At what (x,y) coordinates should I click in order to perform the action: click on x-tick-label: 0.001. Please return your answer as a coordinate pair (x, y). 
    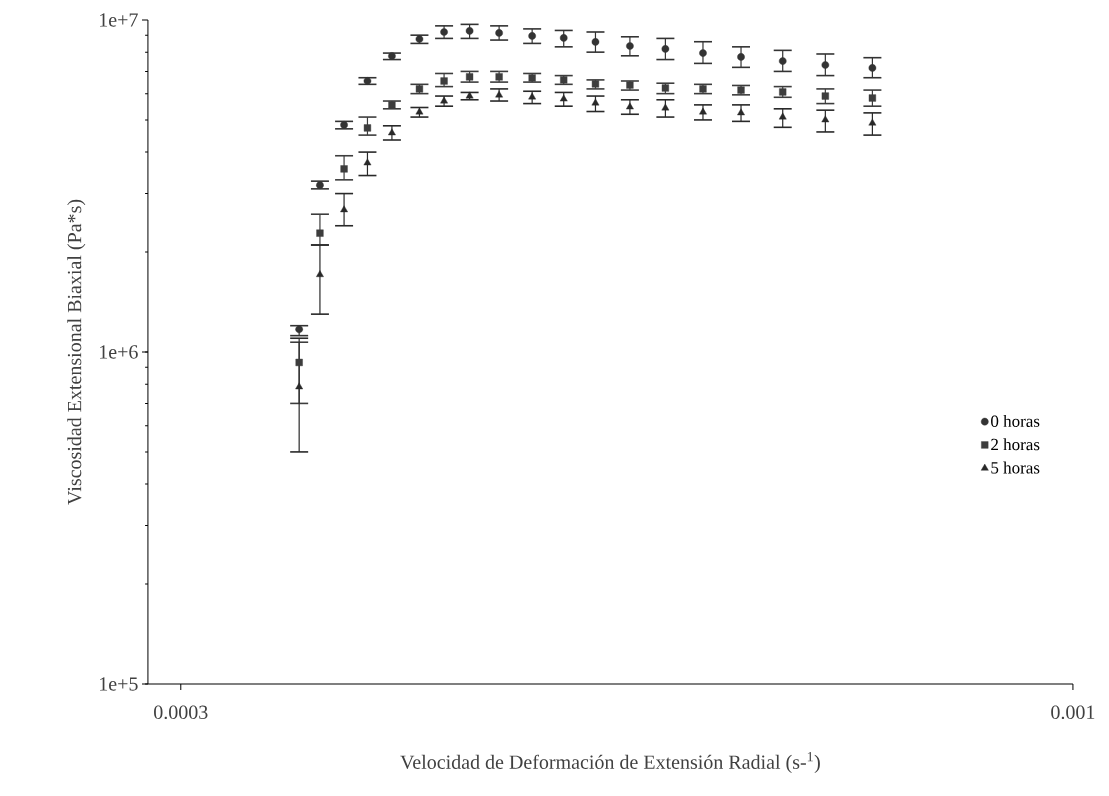
    Looking at the image, I should click on (1073, 712).